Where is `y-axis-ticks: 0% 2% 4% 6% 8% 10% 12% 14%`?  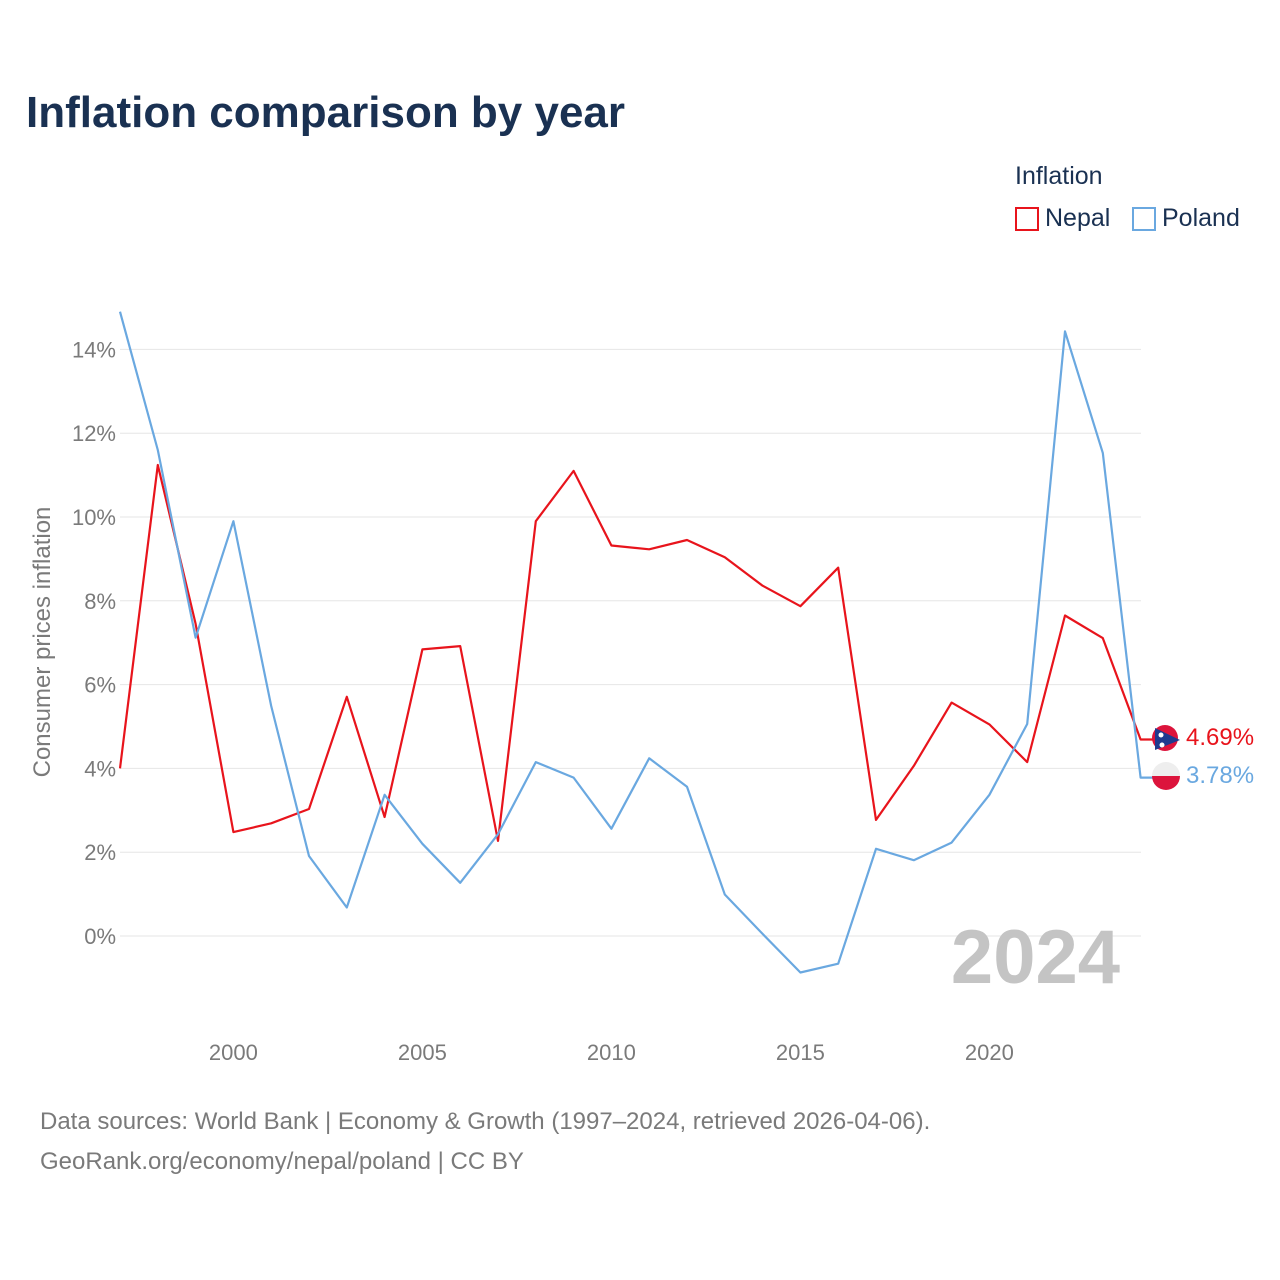 y-axis-ticks: 0% 2% 4% 6% 8% 10% 12% 14% is located at coordinates (94, 643).